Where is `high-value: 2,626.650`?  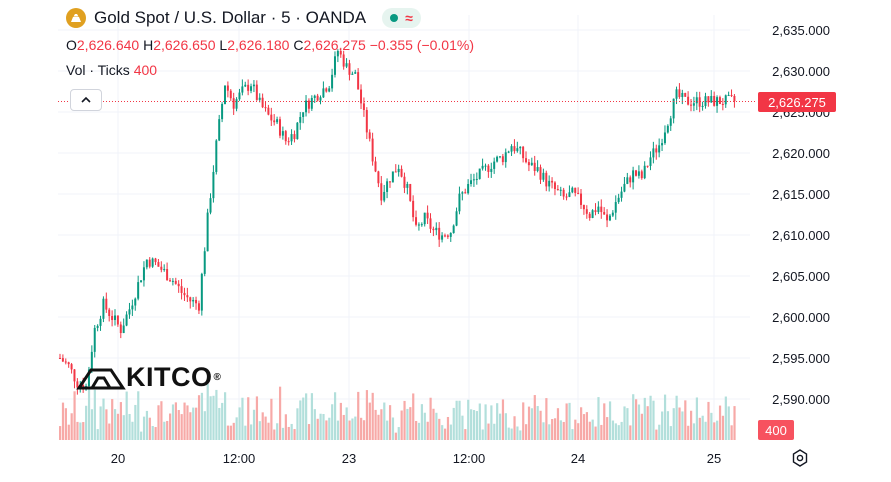
high-value: 2,626.650 is located at coordinates (184, 45).